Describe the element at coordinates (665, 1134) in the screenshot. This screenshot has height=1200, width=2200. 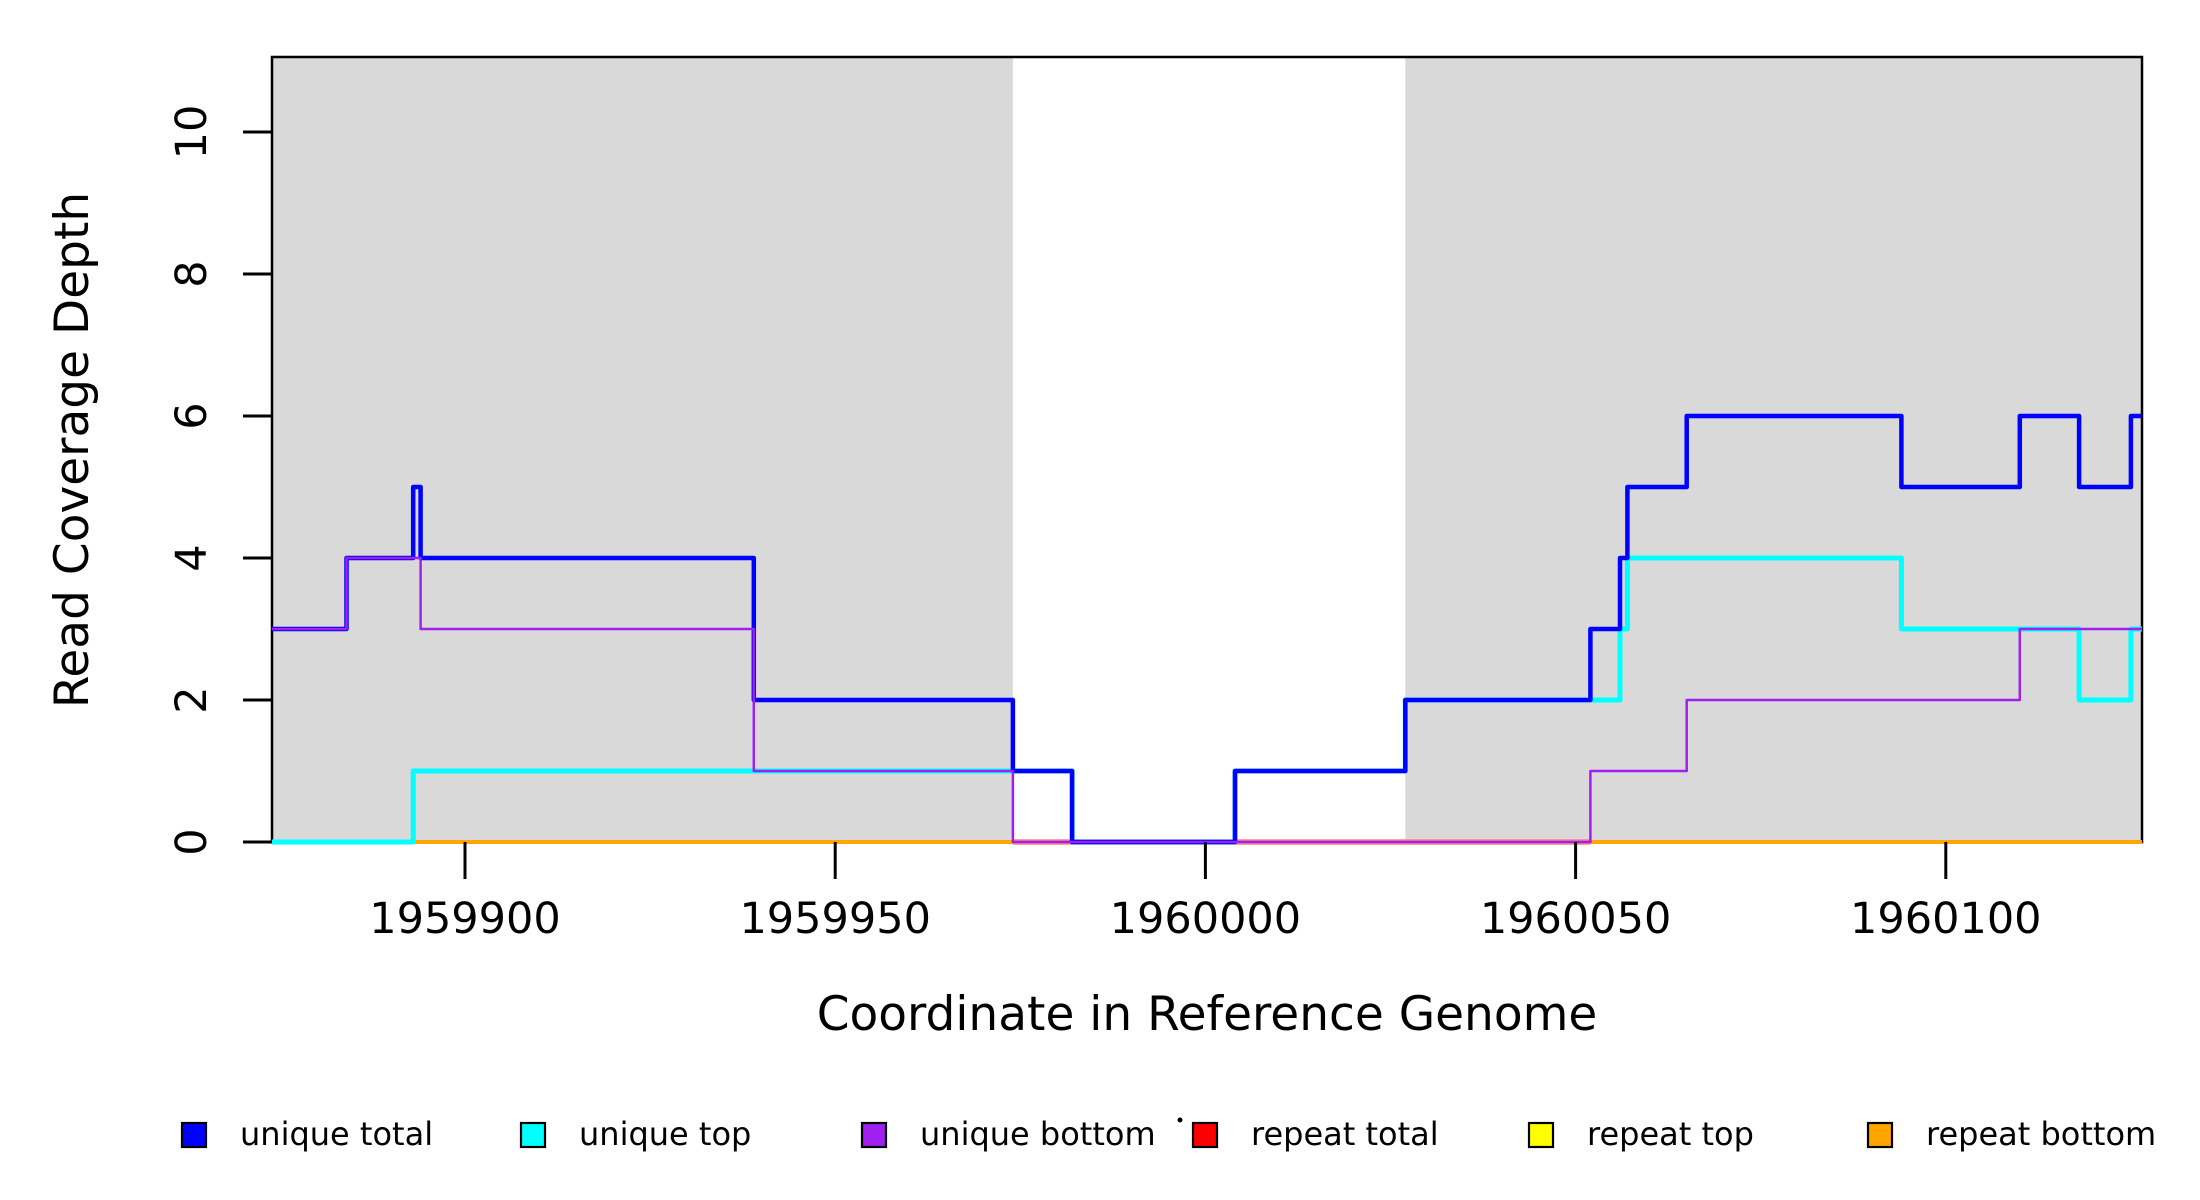
I see `legend-label: unique top` at that location.